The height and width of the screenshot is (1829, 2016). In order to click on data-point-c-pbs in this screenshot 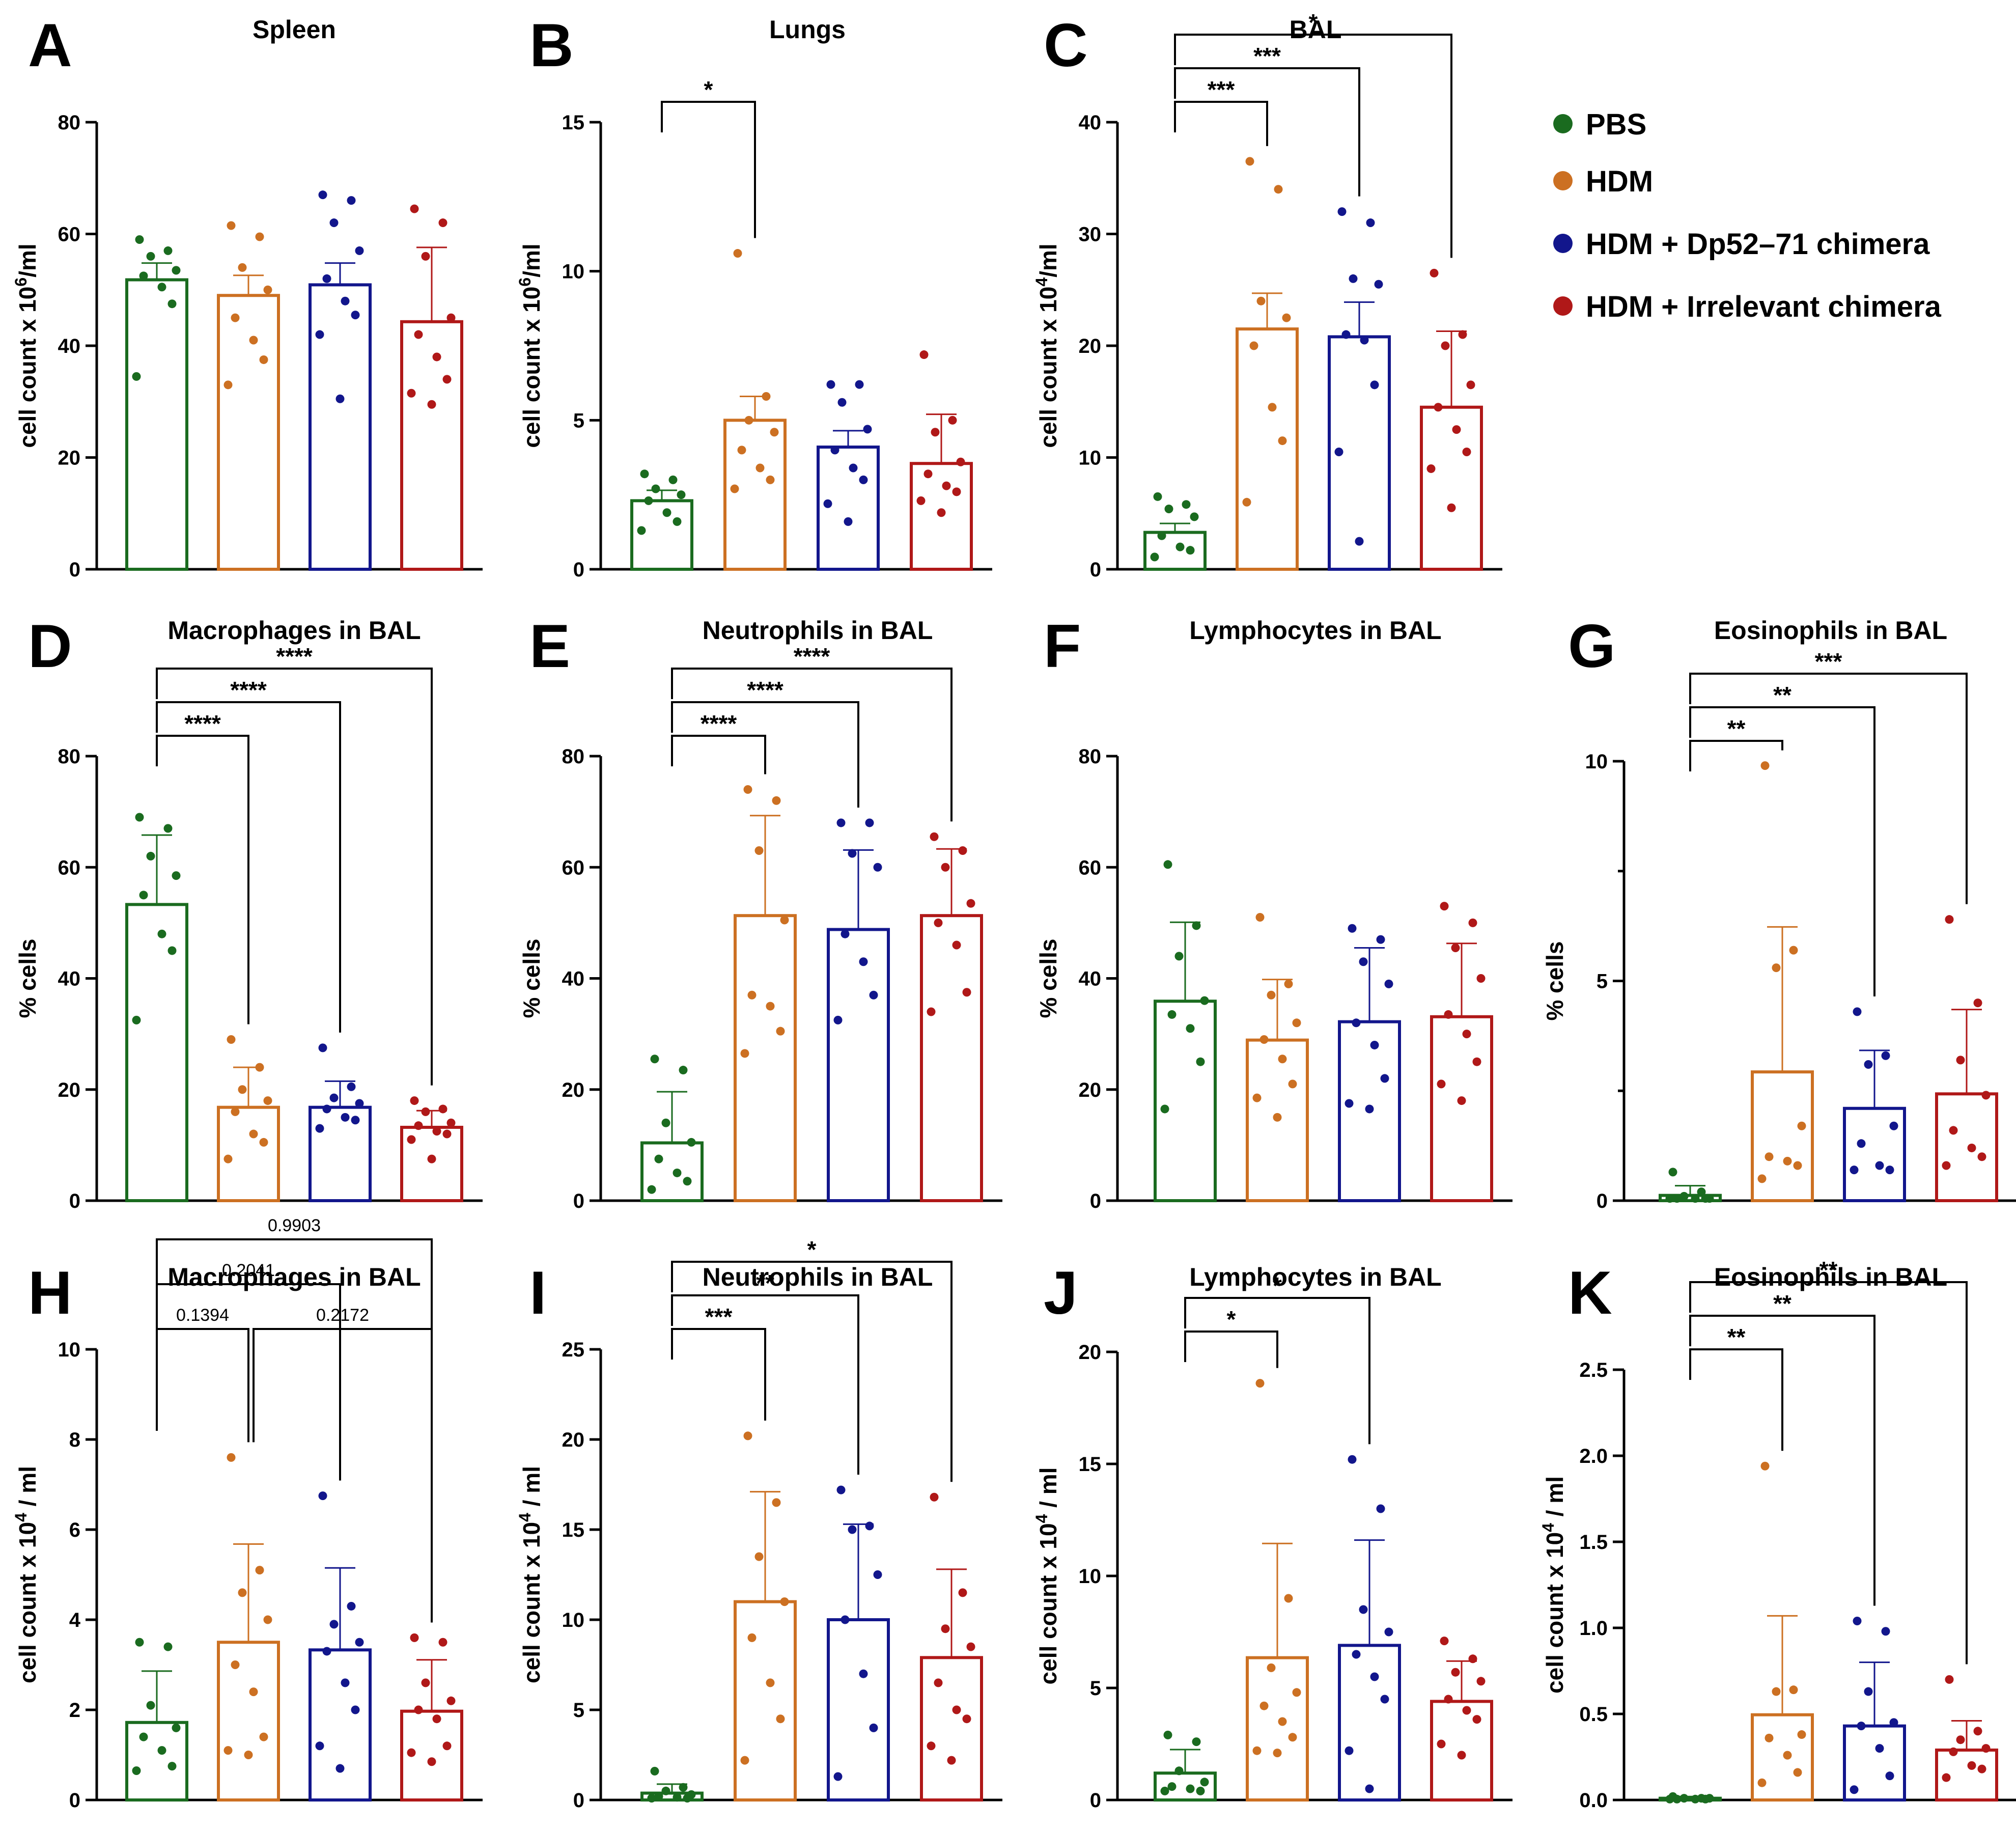, I will do `click(1186, 504)`.